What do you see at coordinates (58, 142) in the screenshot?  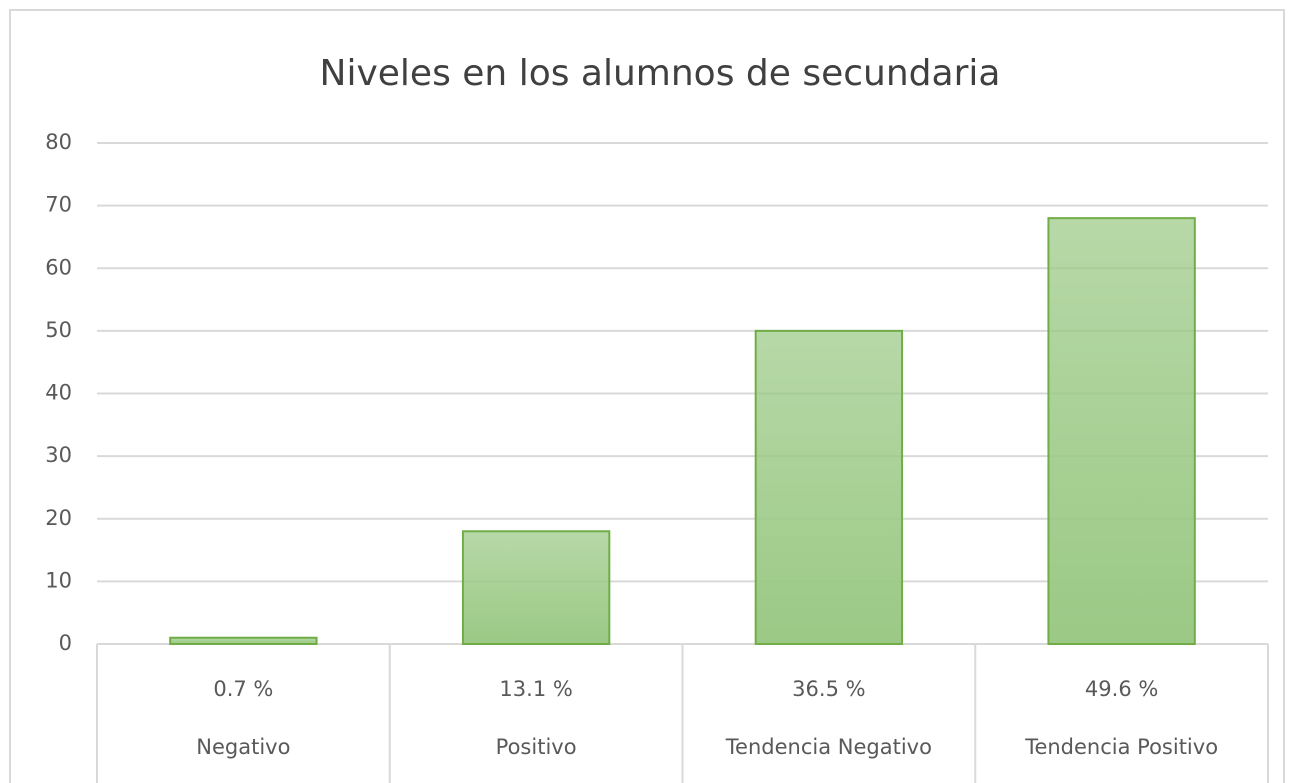 I see `y-tick-label: 80` at bounding box center [58, 142].